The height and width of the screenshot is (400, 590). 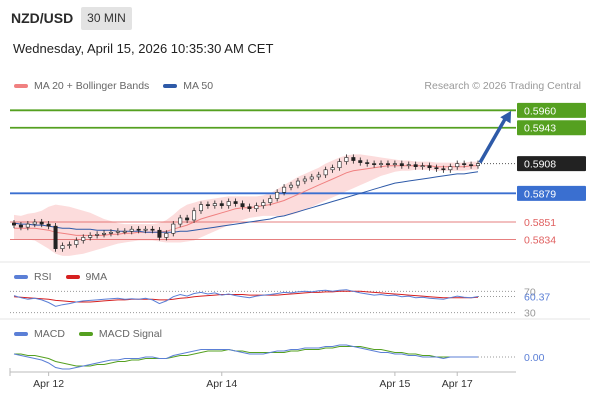 I want to click on legend-item-macd: MACD, so click(x=39, y=334).